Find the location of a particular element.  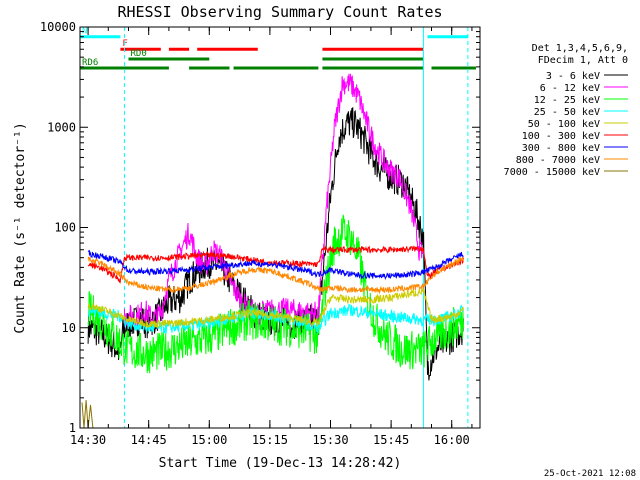

timestamp: 25-Oct-2021 12:08 is located at coordinates (590, 474).